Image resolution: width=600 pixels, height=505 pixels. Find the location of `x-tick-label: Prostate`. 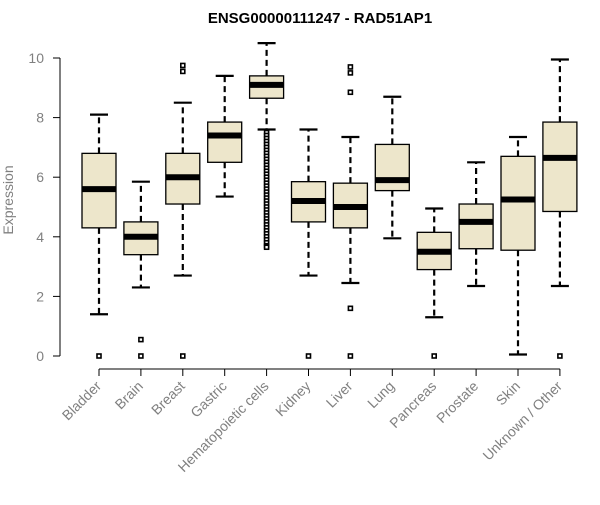

x-tick-label: Prostate is located at coordinates (457, 402).